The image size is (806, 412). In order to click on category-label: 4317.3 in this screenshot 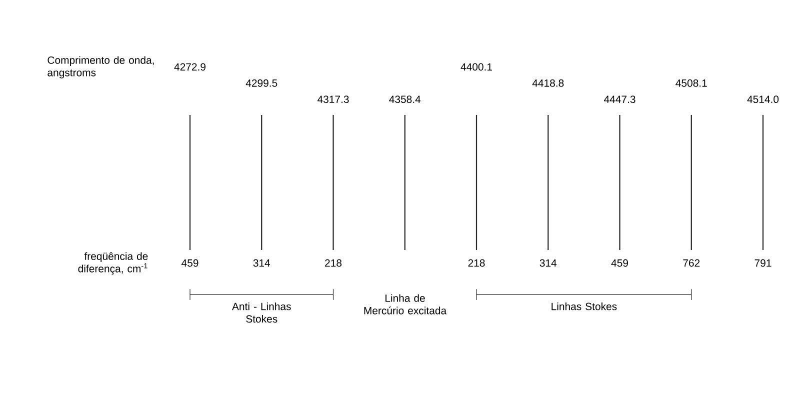, I will do `click(333, 100)`.